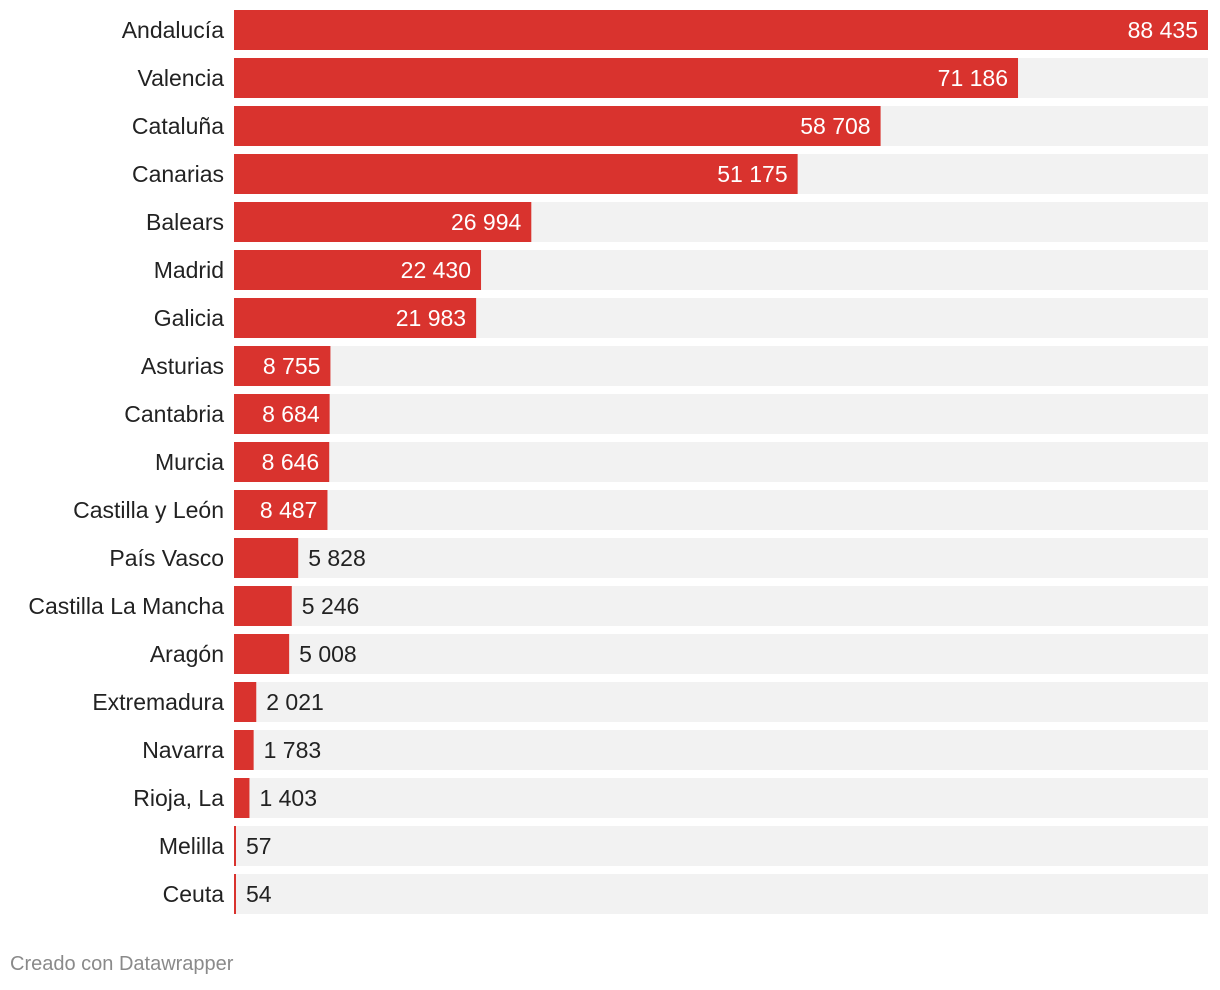 This screenshot has height=990, width=1220. What do you see at coordinates (293, 750) in the screenshot?
I see `value-label: 1 783` at bounding box center [293, 750].